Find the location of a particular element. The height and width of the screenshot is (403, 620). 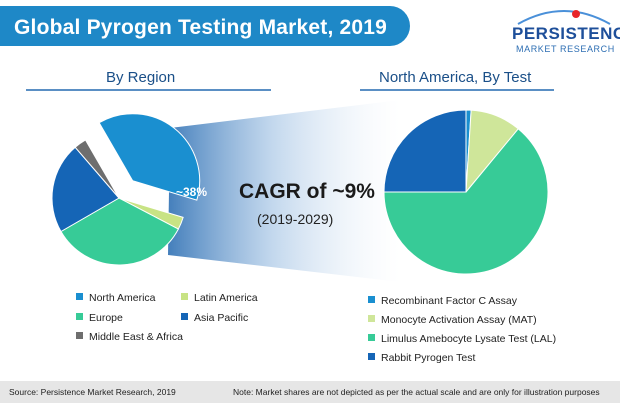

cagr-period: (2019-2029) is located at coordinates (295, 219).